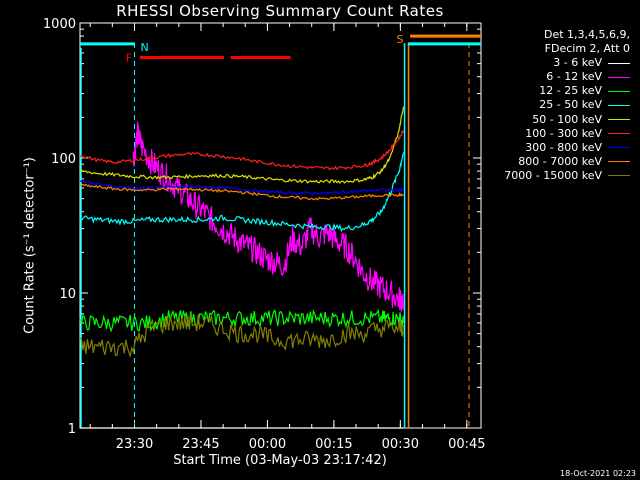 This screenshot has width=640, height=480. Describe the element at coordinates (30, 245) in the screenshot. I see `y-axis-label: Count Rate (s⁻¹ detector⁻¹)` at that location.